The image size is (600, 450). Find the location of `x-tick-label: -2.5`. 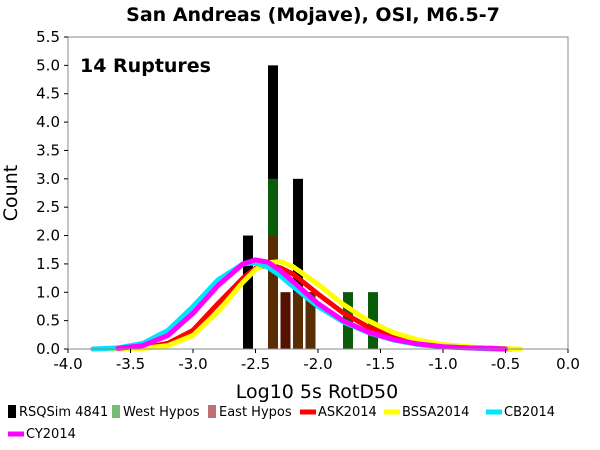

x-tick-label: -2.5 is located at coordinates (255, 364).